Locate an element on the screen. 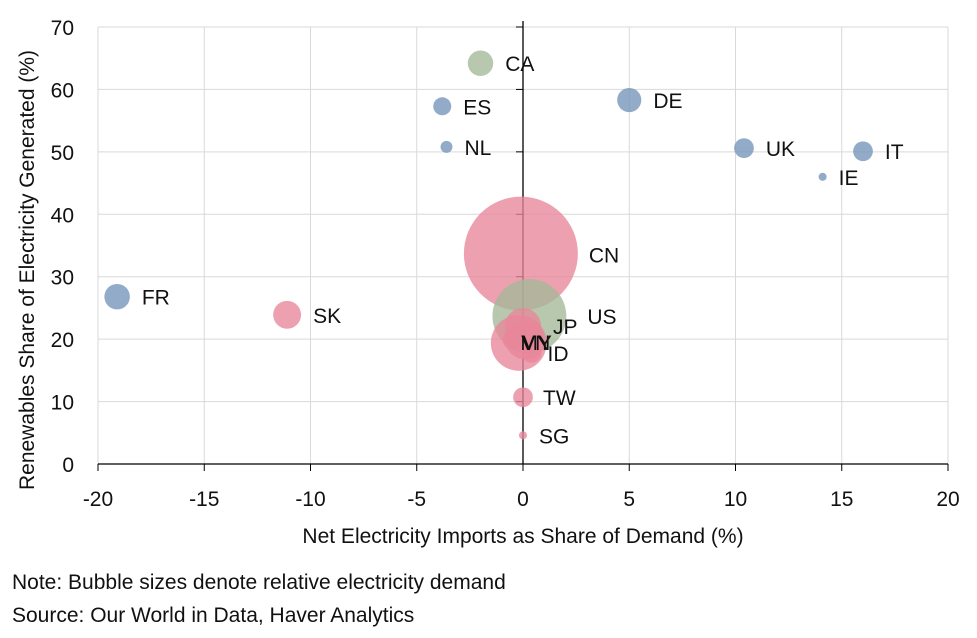 This screenshot has height=638, width=977. x-tick-label: -10 is located at coordinates (310, 499).